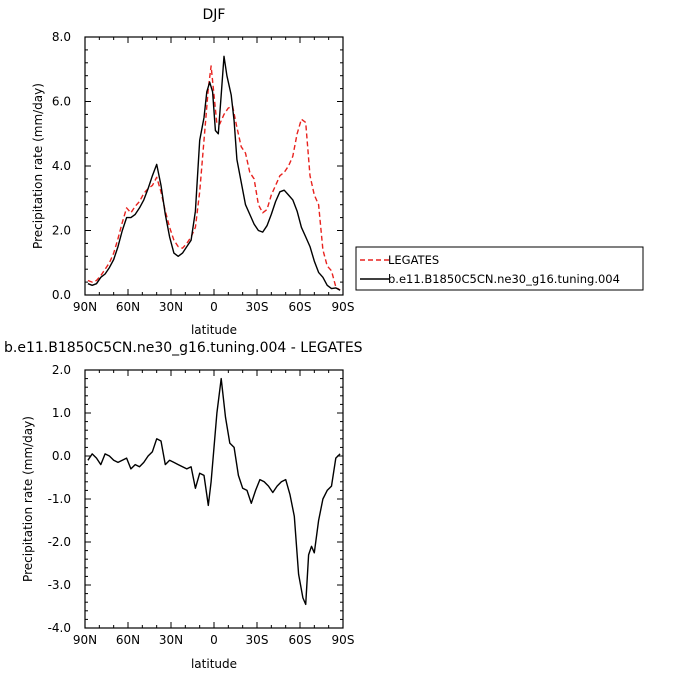  I want to click on top-chart-xtick-label-0: 90N, so click(85, 307).